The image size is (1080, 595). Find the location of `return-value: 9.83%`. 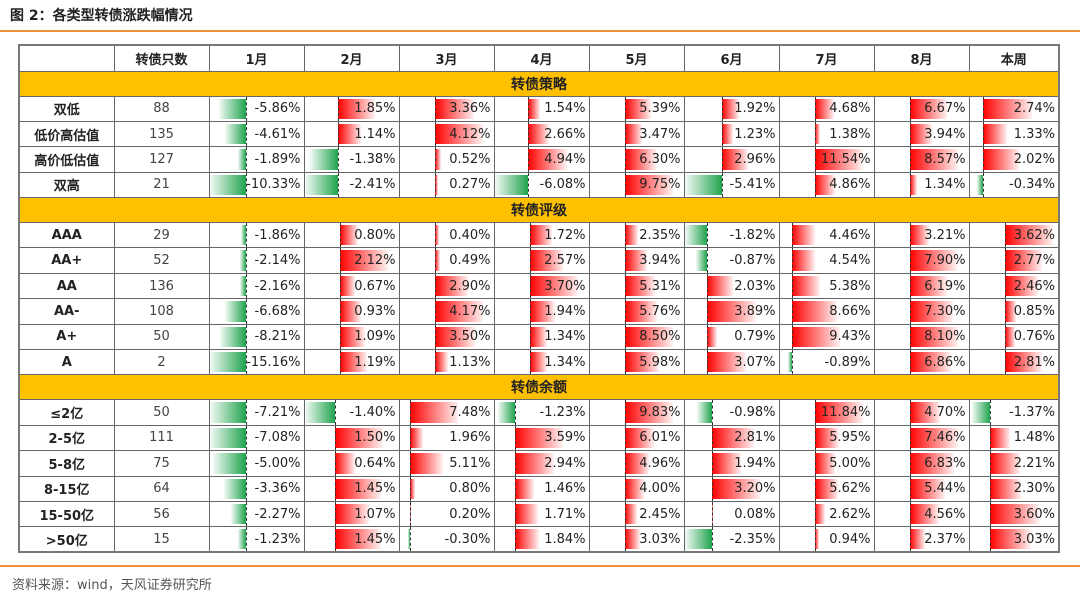

return-value: 9.83% is located at coordinates (660, 413).